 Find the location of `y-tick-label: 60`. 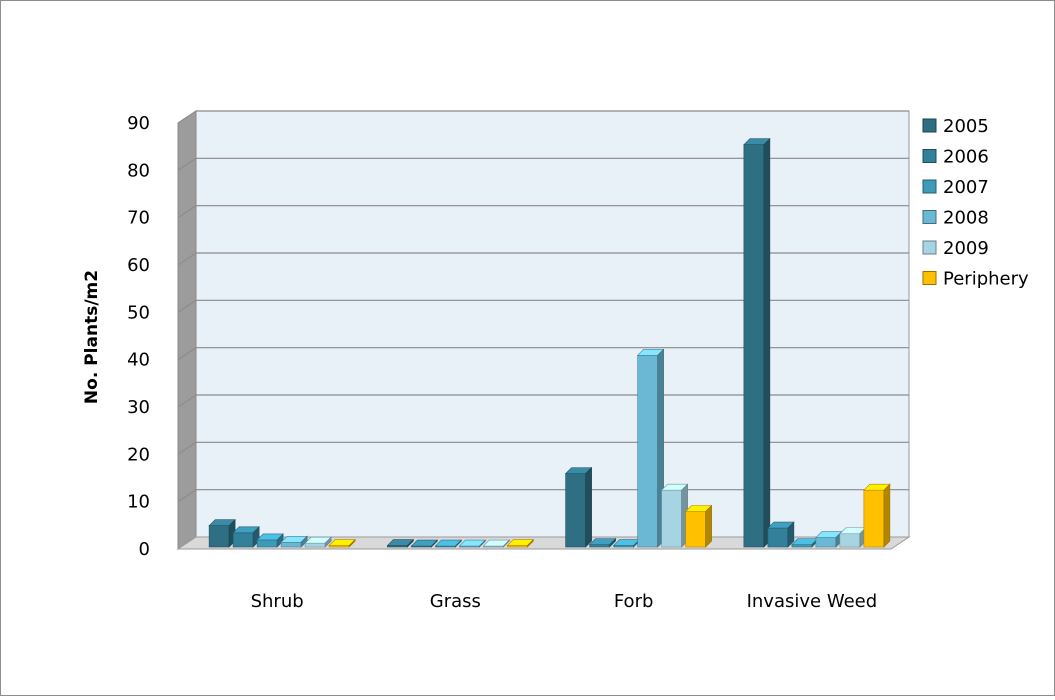

y-tick-label: 60 is located at coordinates (138, 265).